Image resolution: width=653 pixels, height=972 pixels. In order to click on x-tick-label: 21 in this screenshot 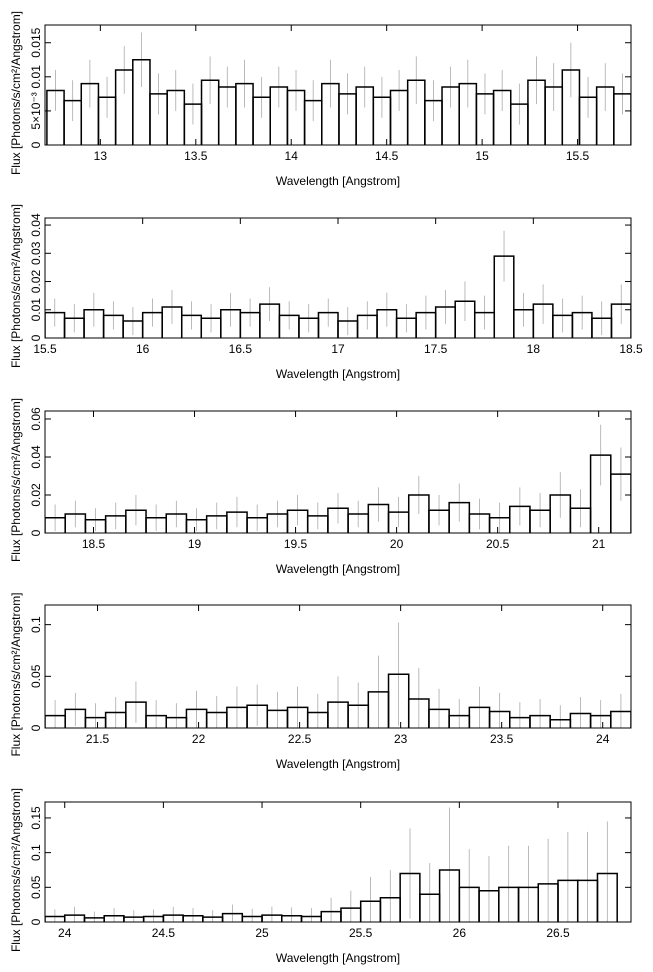, I will do `click(599, 544)`.